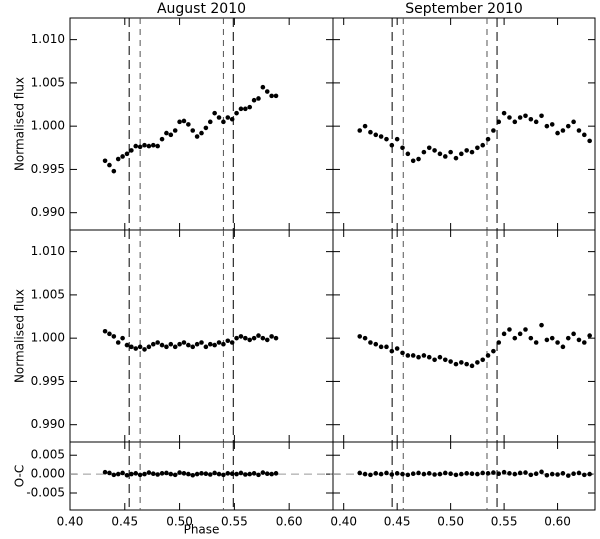  What do you see at coordinates (202, 530) in the screenshot?
I see `x-axis-label: Phase` at bounding box center [202, 530].